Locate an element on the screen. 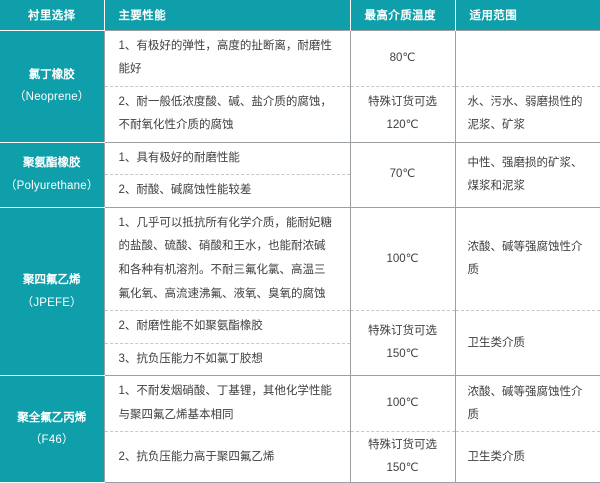 The height and width of the screenshot is (483, 600). cell-line: 不耐氧化性介质的腐蚀 is located at coordinates (176, 125).